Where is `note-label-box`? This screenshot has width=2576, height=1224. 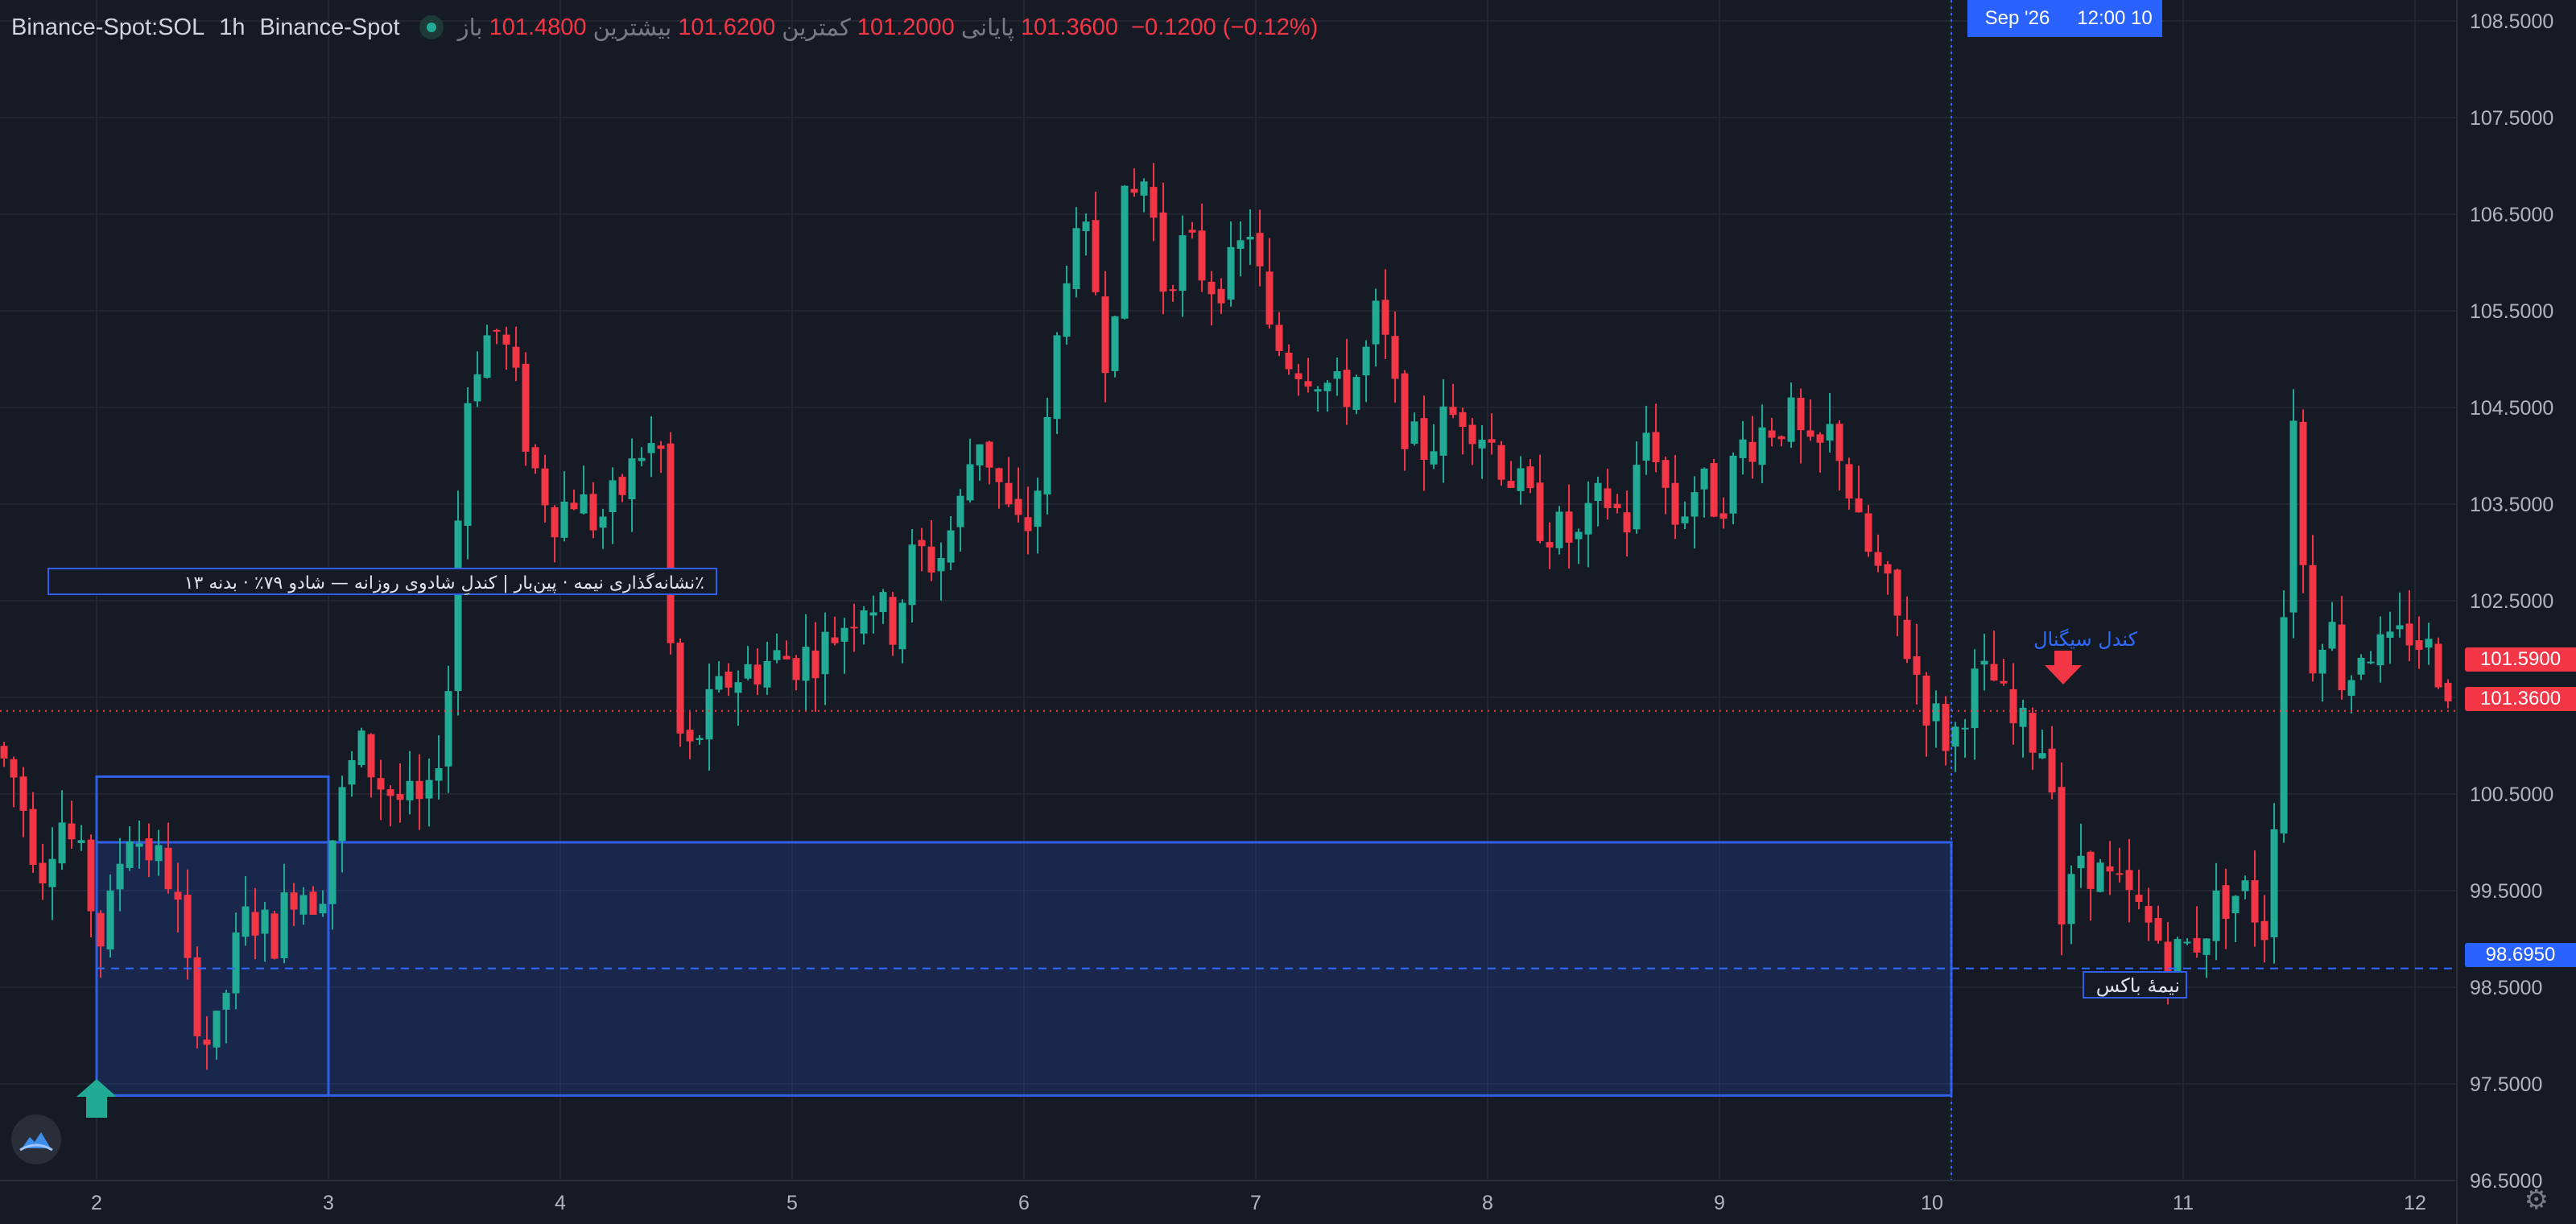 note-label-box is located at coordinates (382, 581).